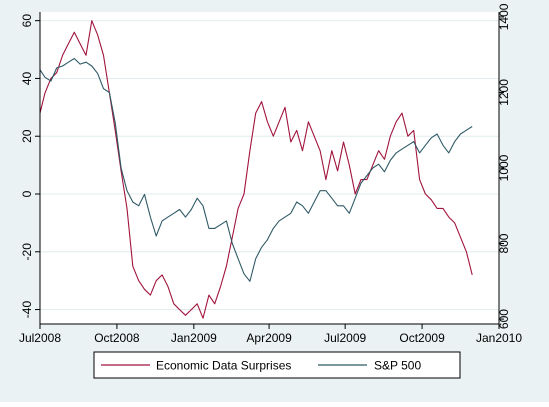 This screenshot has width=549, height=407. Describe the element at coordinates (397, 366) in the screenshot. I see `legend-label-sp500: S&P 500` at that location.